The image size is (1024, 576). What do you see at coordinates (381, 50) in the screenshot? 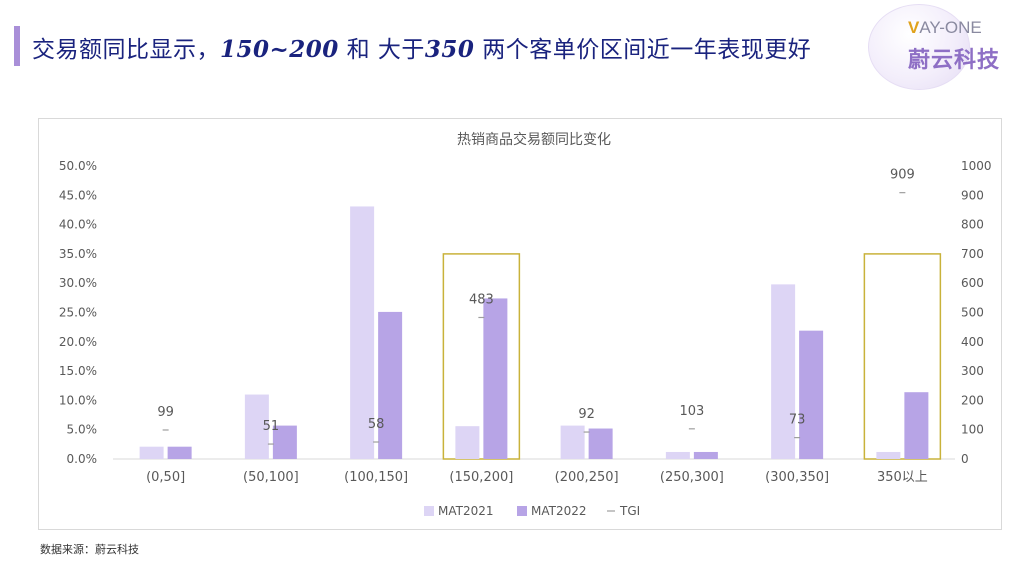
I see `title-text-mid: 和 大于` at bounding box center [381, 50].